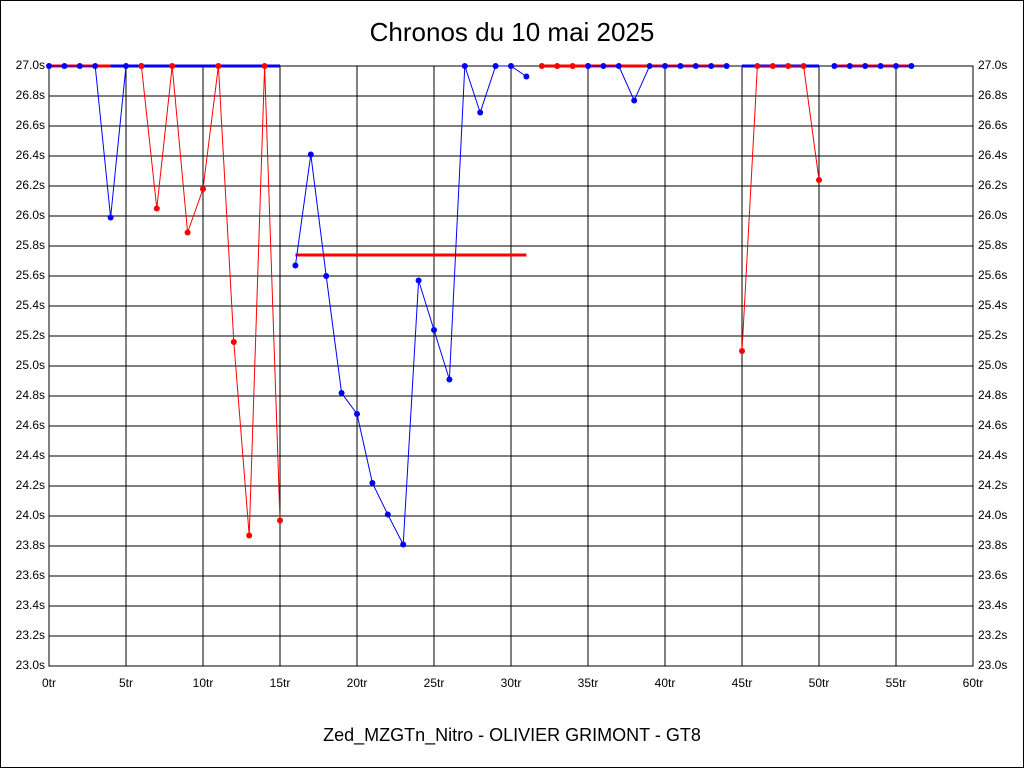 The width and height of the screenshot is (1024, 768). Describe the element at coordinates (588, 683) in the screenshot. I see `x-tick-label: 35tr` at that location.